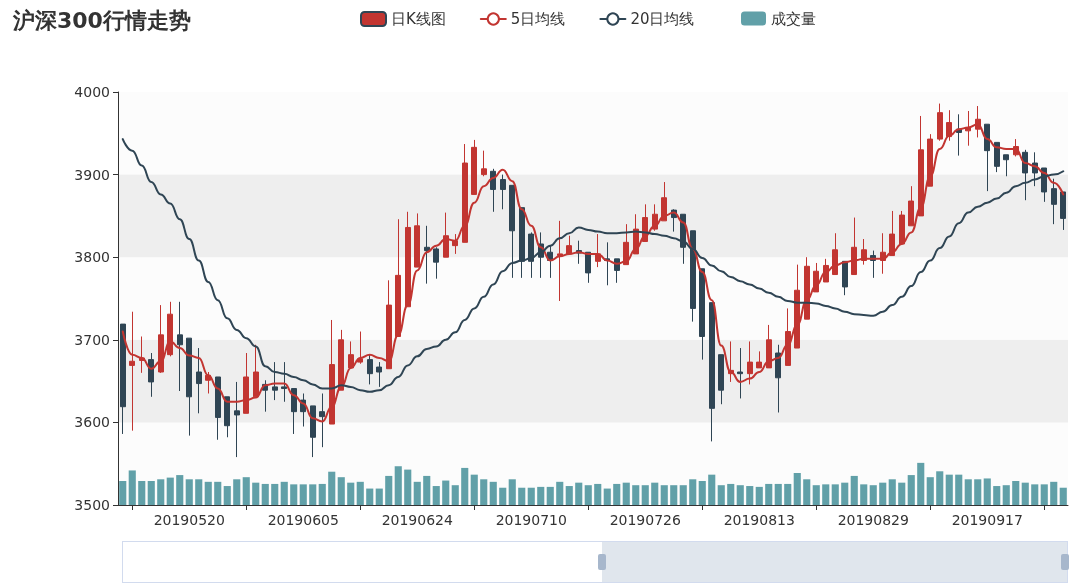 Image resolution: width=1080 pixels, height=585 pixels. What do you see at coordinates (92, 257) in the screenshot?
I see `y-tick-label: 3800` at bounding box center [92, 257].